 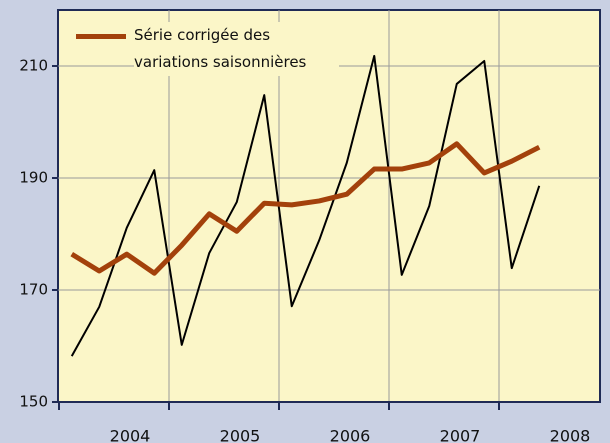 I want to click on y-tick-label: 210, so click(x=33, y=66).